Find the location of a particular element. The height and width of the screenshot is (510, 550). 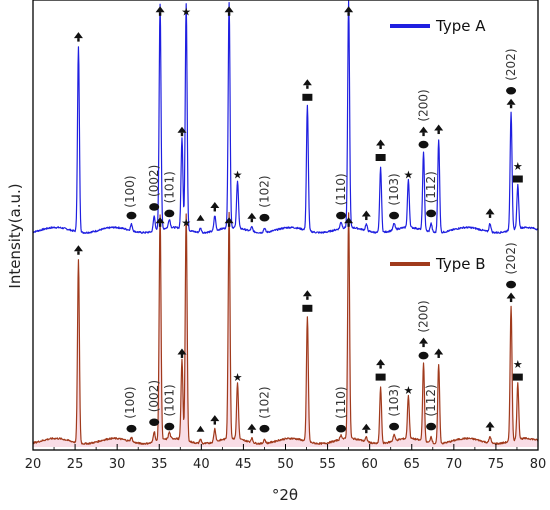

x-axis-title: °2θ is located at coordinates (285, 495).